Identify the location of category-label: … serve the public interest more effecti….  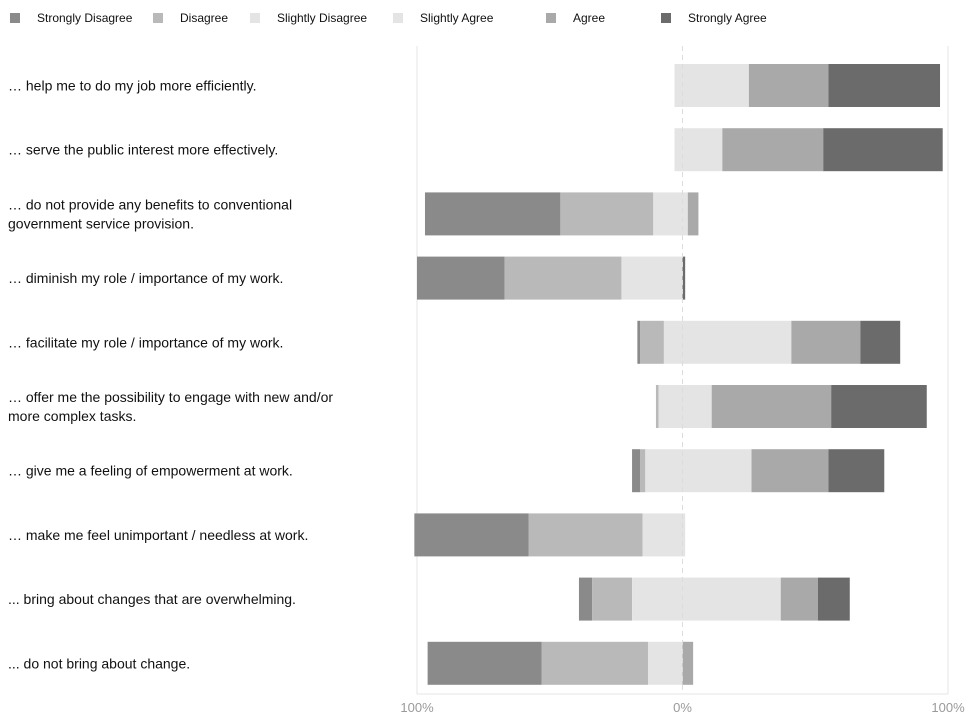
(143, 150).